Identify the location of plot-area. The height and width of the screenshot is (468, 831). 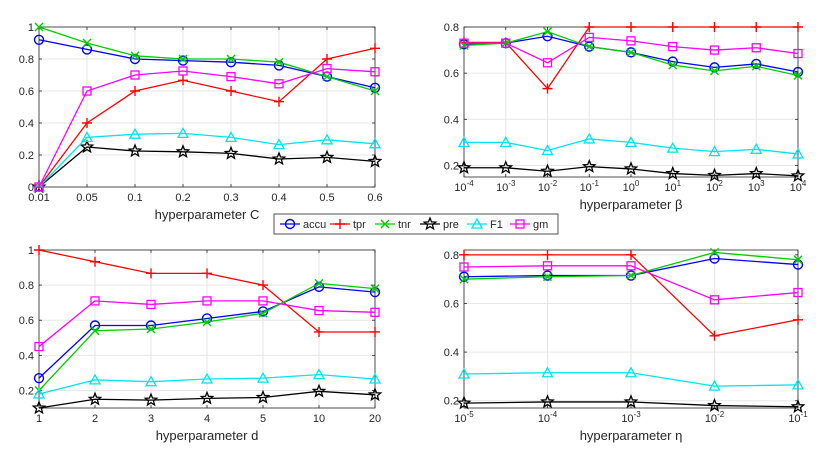
(207, 107).